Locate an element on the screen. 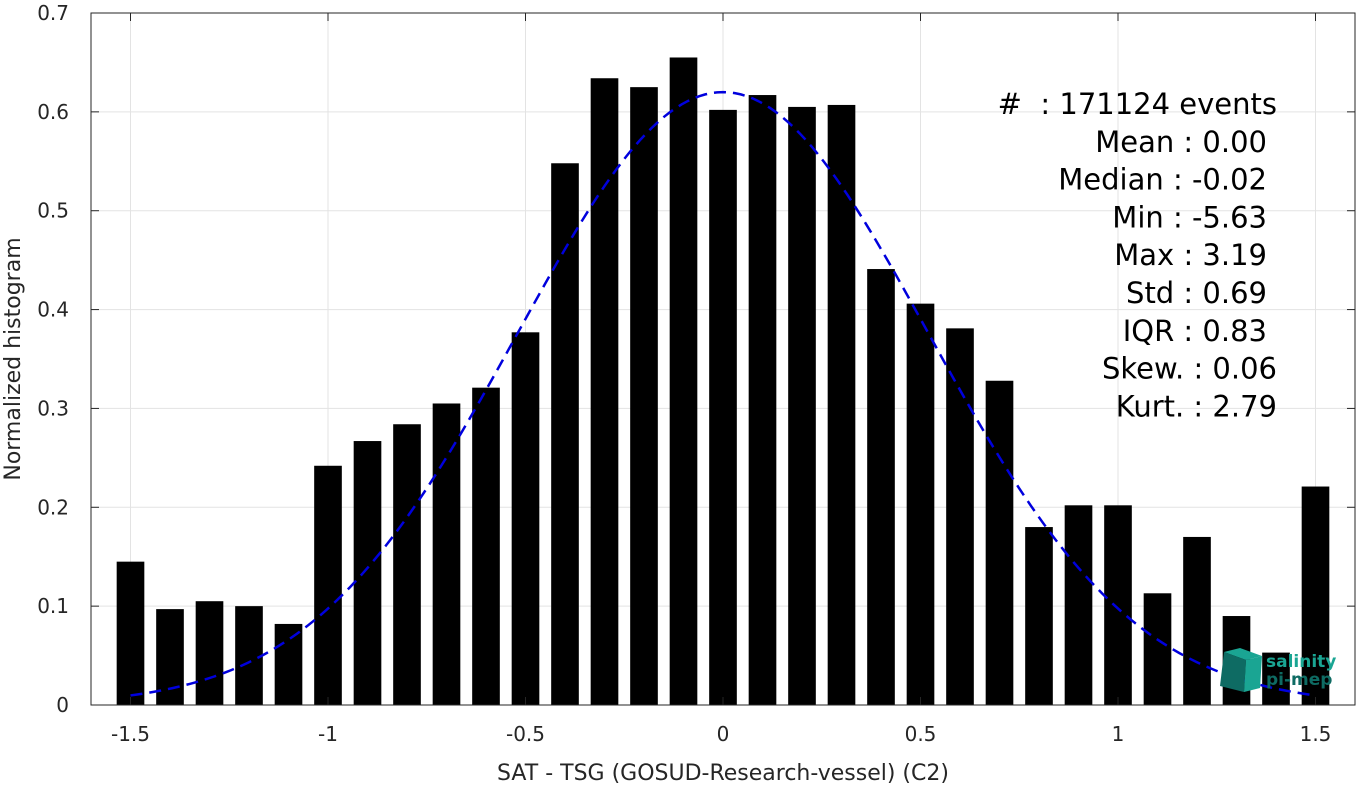  x-tick-label: 0.5 is located at coordinates (921, 734).